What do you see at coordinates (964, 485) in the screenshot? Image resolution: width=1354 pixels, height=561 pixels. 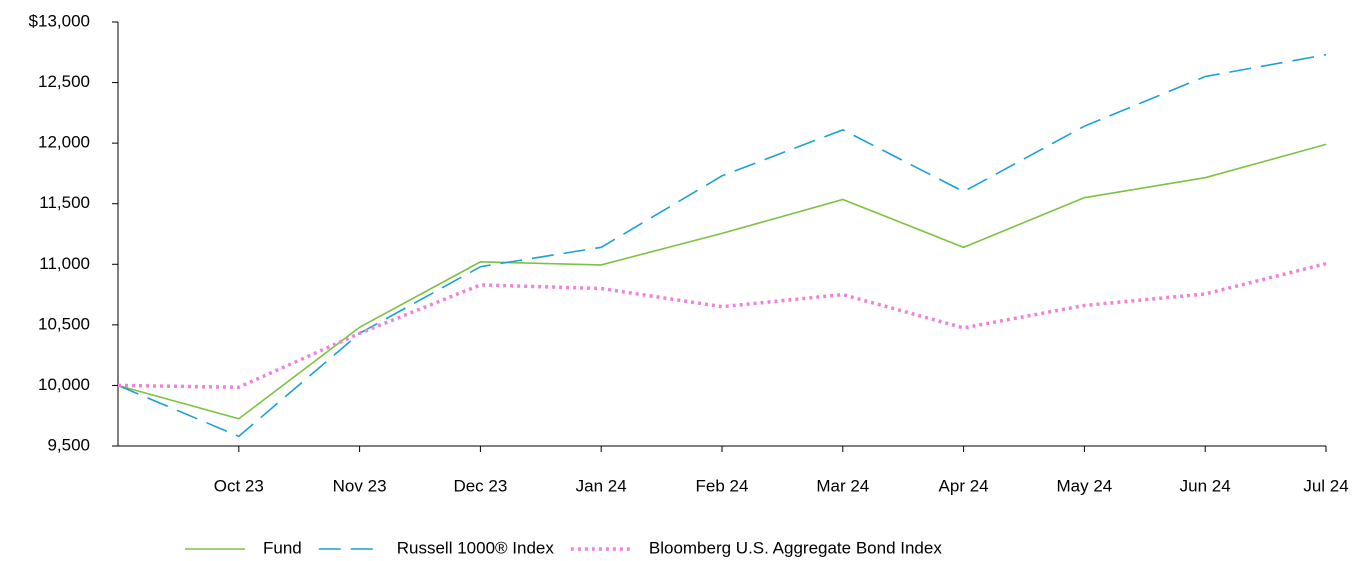 I see `x-tick-label: Apr 24` at bounding box center [964, 485].